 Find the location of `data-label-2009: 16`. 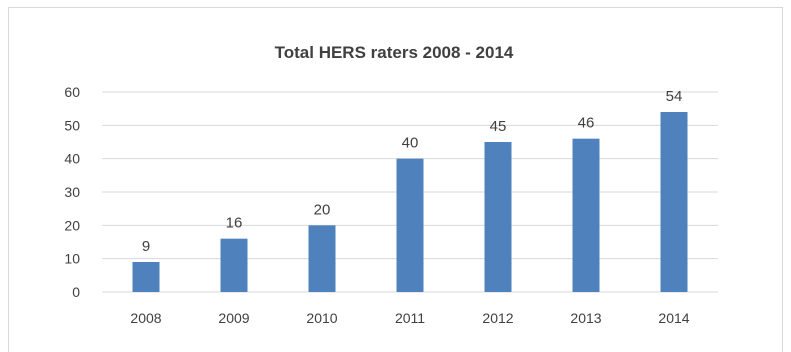

data-label-2009: 16 is located at coordinates (234, 223).